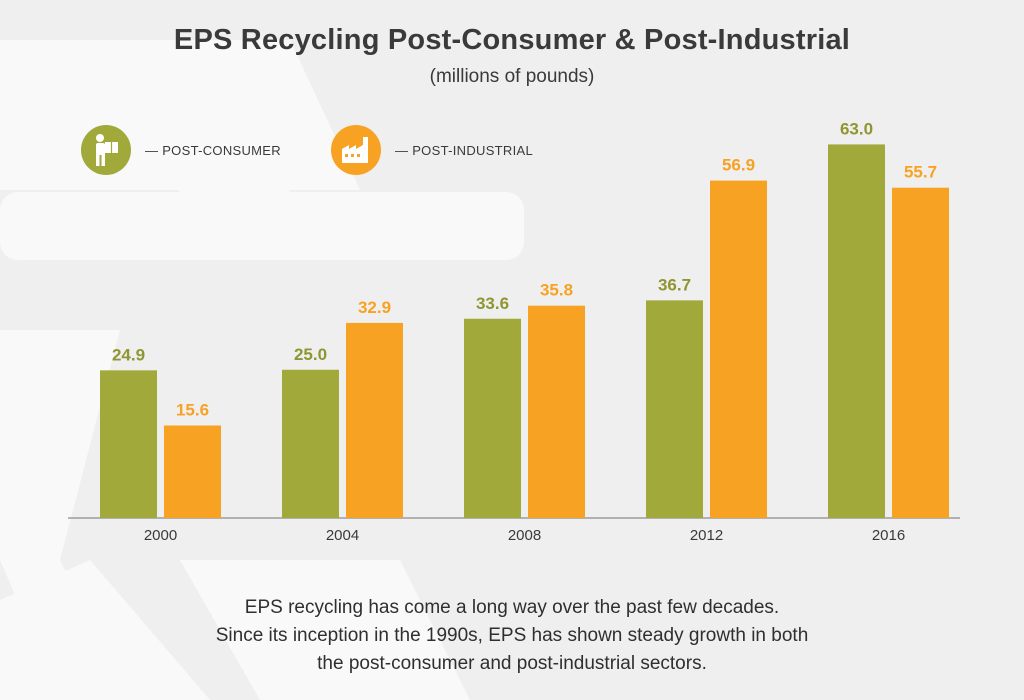 Image resolution: width=1024 pixels, height=700 pixels. What do you see at coordinates (738, 349) in the screenshot?
I see `bar-post-industrial-2012` at bounding box center [738, 349].